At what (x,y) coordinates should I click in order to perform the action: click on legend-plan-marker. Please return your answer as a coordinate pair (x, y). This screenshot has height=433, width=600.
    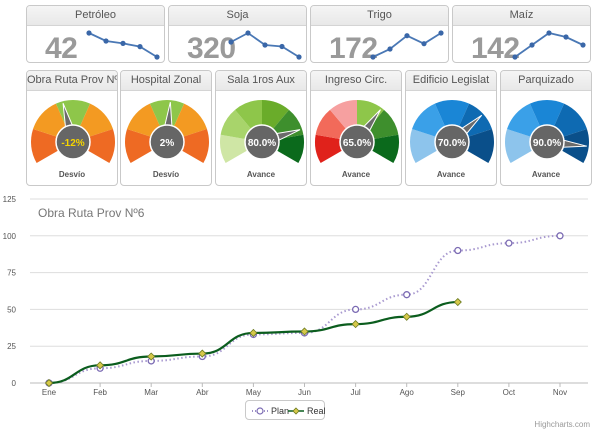
    Looking at the image, I should click on (260, 411).